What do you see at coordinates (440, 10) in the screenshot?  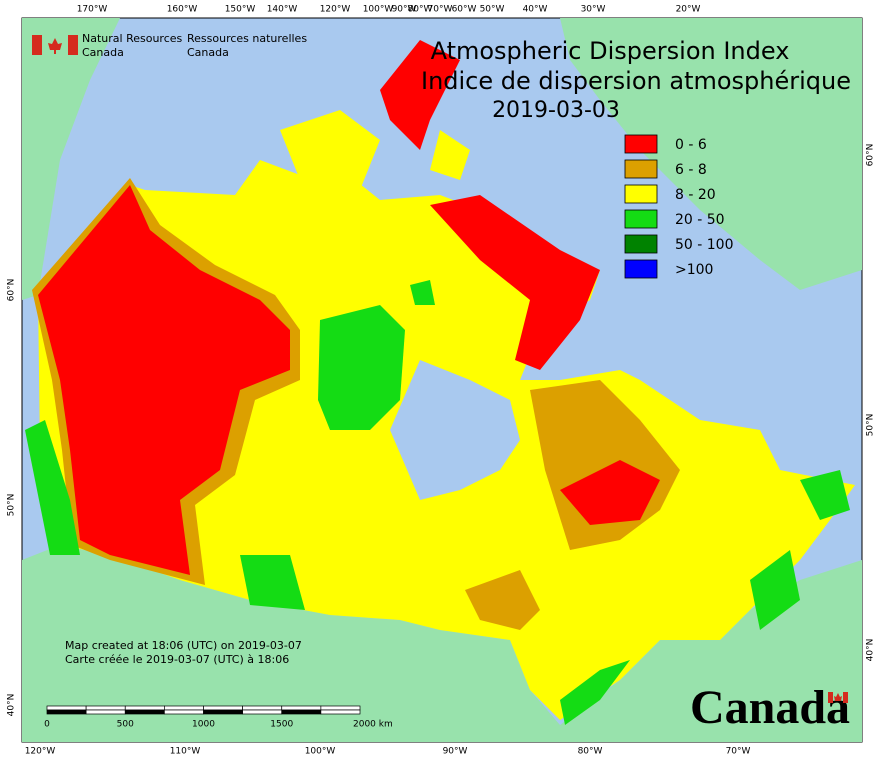 I see `graticule-label-top: 70°W` at bounding box center [440, 10].